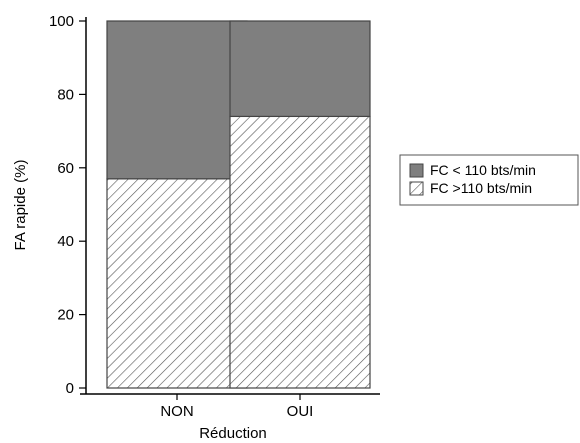  Describe the element at coordinates (65, 168) in the screenshot. I see `y-tick-label-60: 60` at that location.